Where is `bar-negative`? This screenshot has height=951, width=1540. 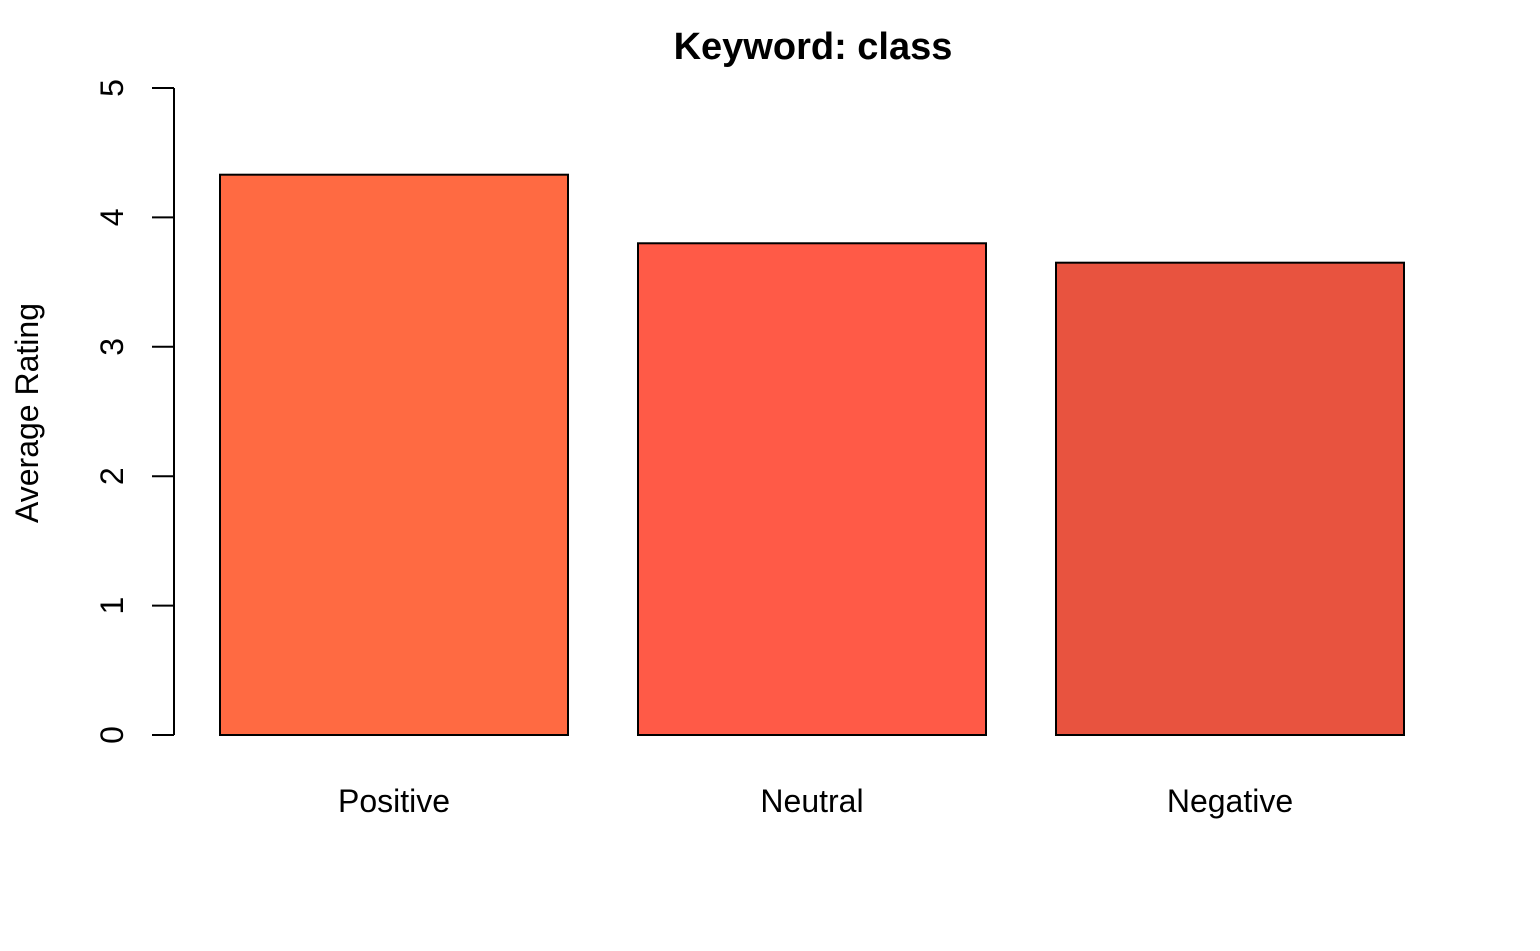 bar-negative is located at coordinates (1230, 498).